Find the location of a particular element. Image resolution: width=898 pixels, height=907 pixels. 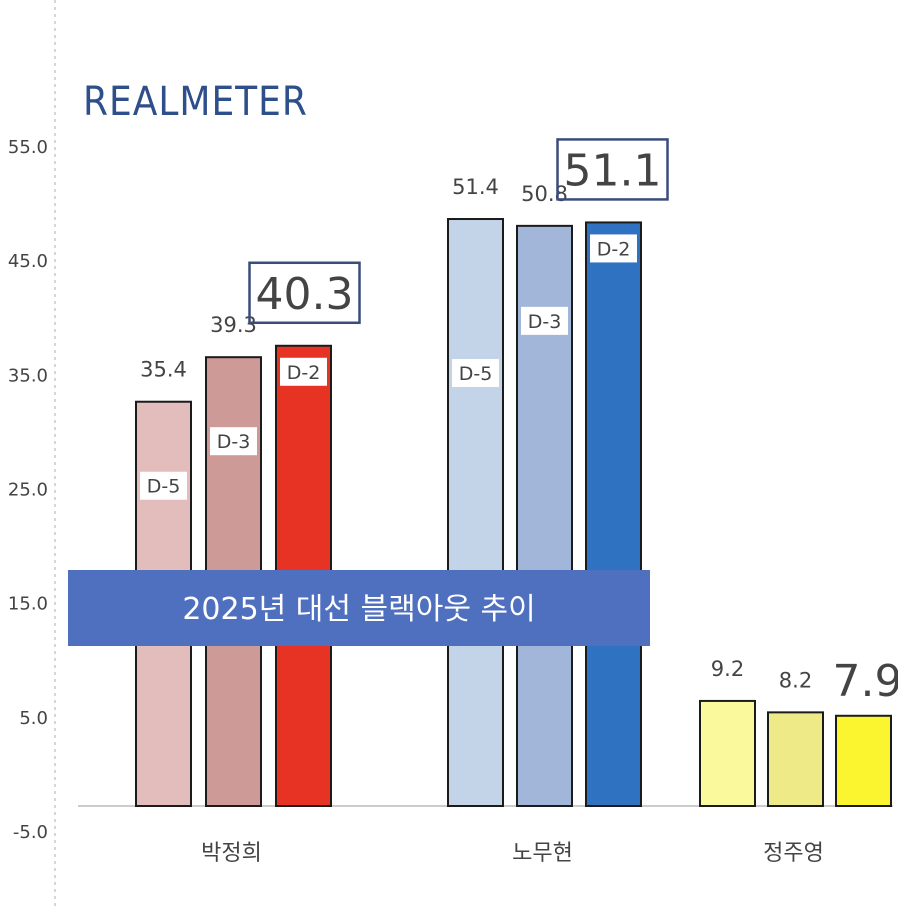

y-axis-ticks: 55.0 45.0 35.0 25.0 15.0 5.0 -5.0 is located at coordinates (28, 490).